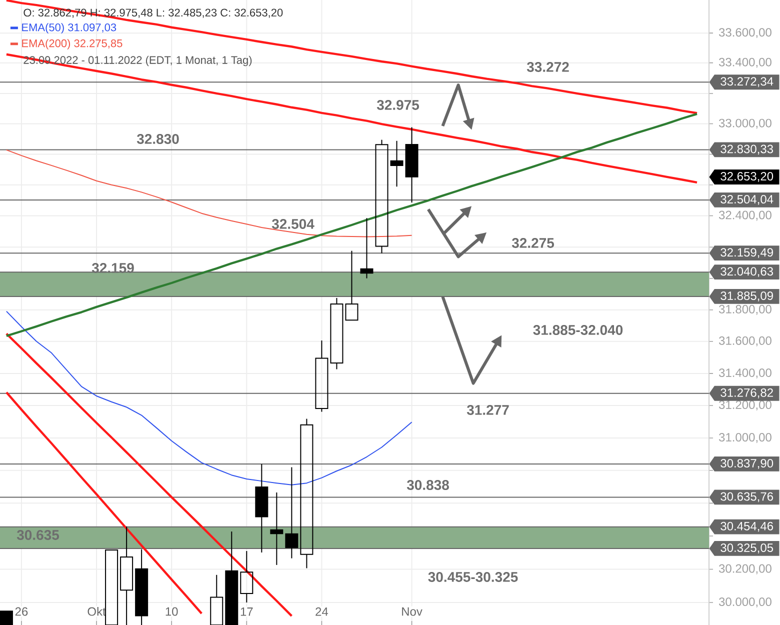  What do you see at coordinates (487, 410) in the screenshot?
I see `annotation: 31.277` at bounding box center [487, 410].